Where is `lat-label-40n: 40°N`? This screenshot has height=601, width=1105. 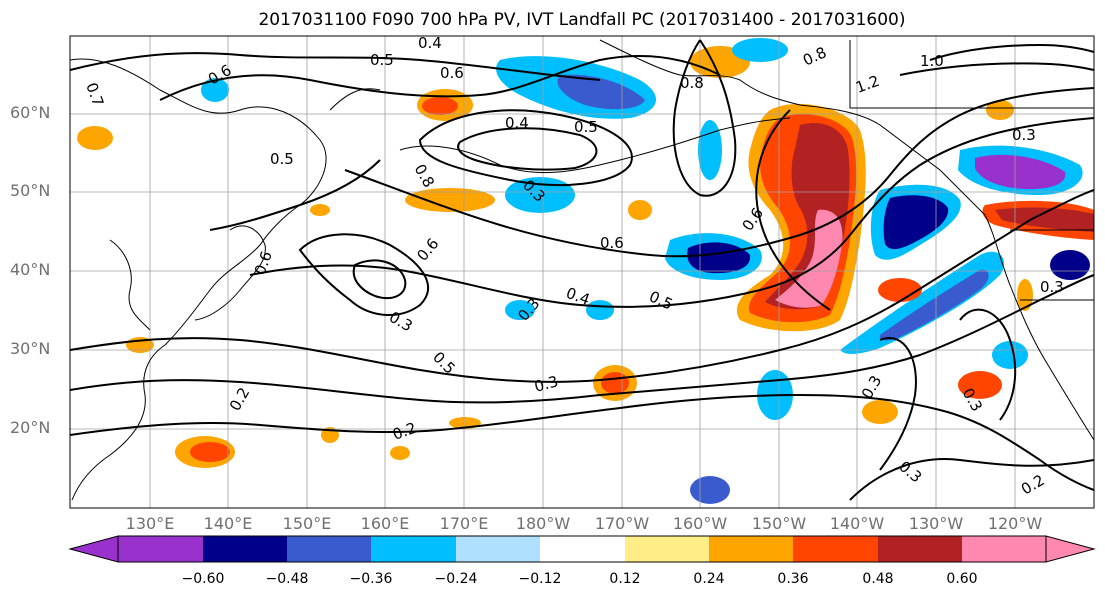
lat-label-40n: 40°N is located at coordinates (30, 269).